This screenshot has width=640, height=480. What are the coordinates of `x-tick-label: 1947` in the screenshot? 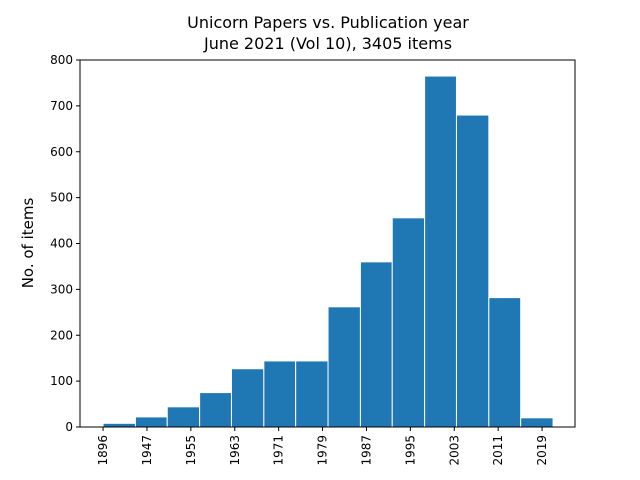 It's located at (147, 450).